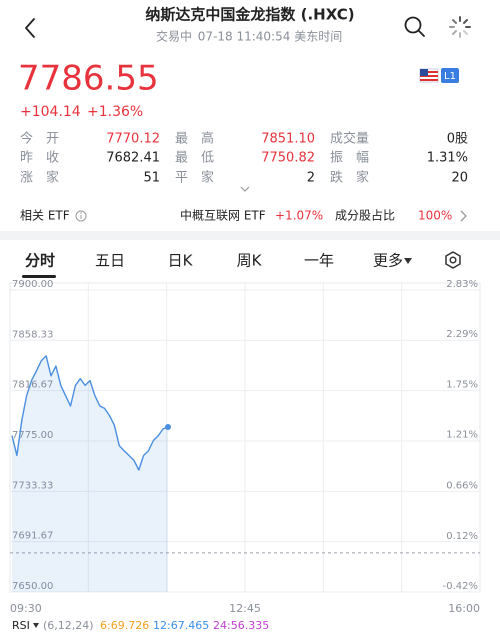 This screenshot has height=638, width=500. What do you see at coordinates (194, 158) in the screenshot?
I see `stat-label: 最低` at bounding box center [194, 158].